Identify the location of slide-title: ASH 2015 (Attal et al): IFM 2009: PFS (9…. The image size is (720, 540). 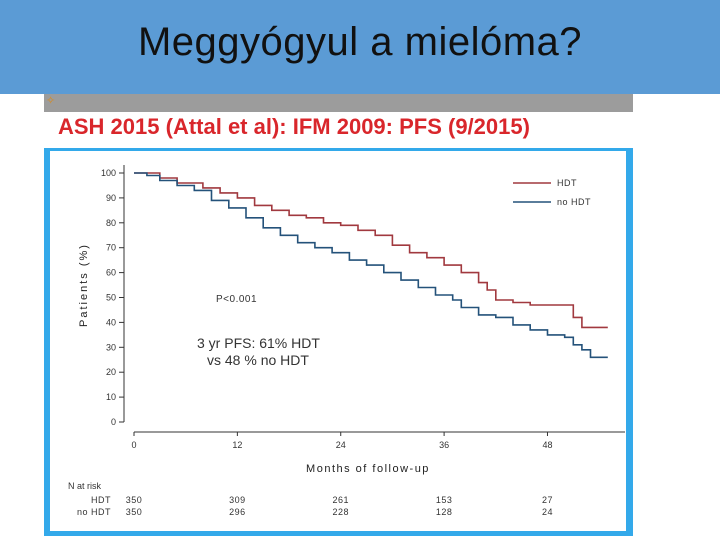
(294, 126).